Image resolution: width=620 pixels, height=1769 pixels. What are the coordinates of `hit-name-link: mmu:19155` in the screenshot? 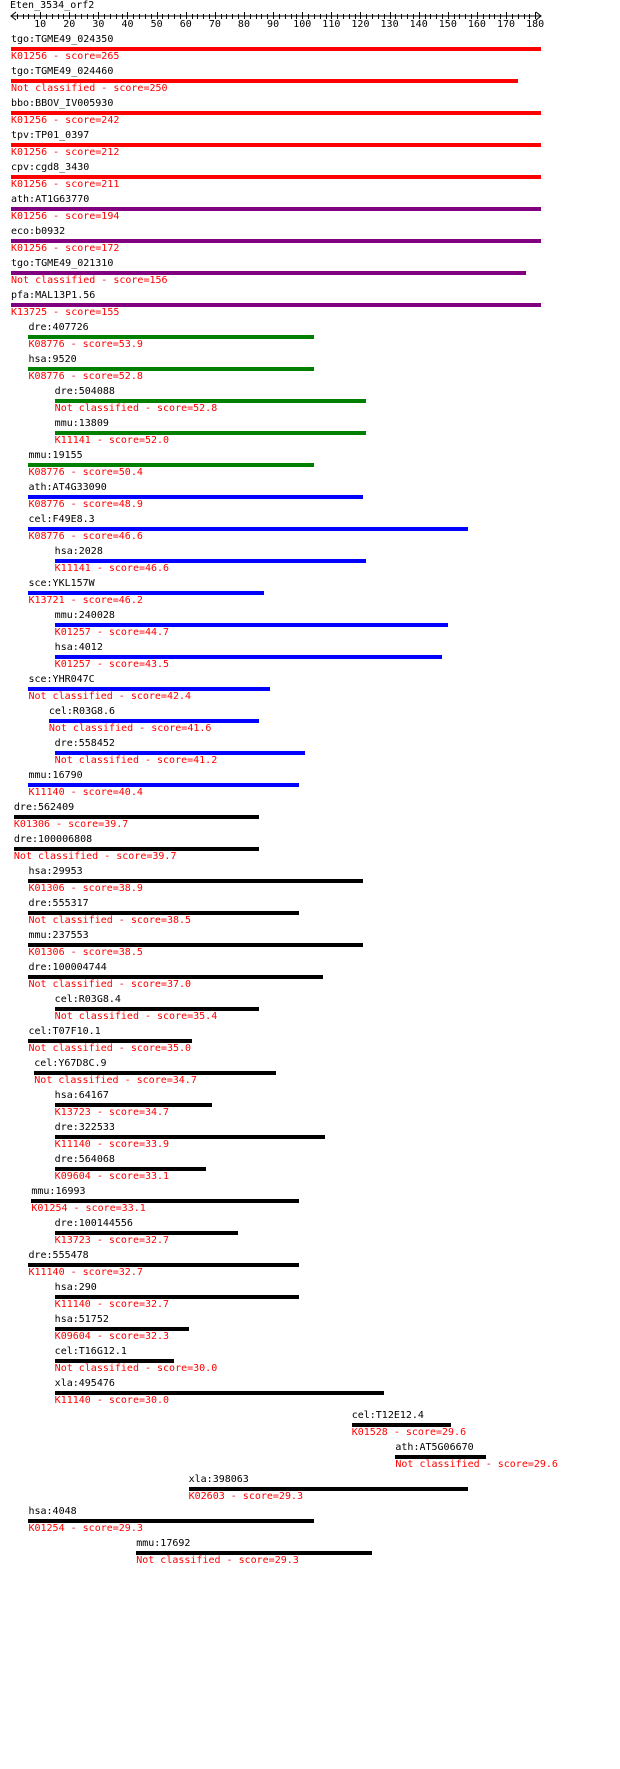 It's located at (55, 455).